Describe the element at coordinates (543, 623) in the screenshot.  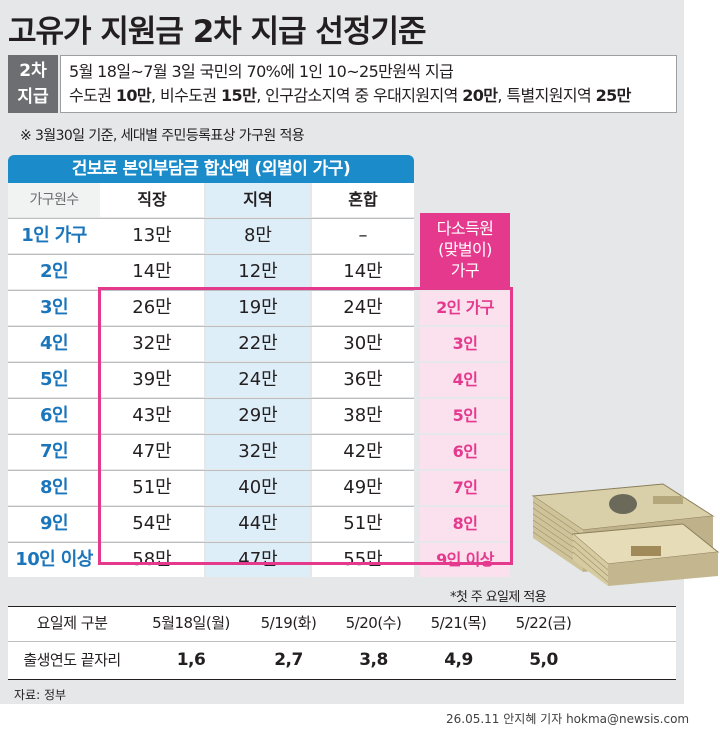
I see `schedule-cell: 5/22(금)` at that location.